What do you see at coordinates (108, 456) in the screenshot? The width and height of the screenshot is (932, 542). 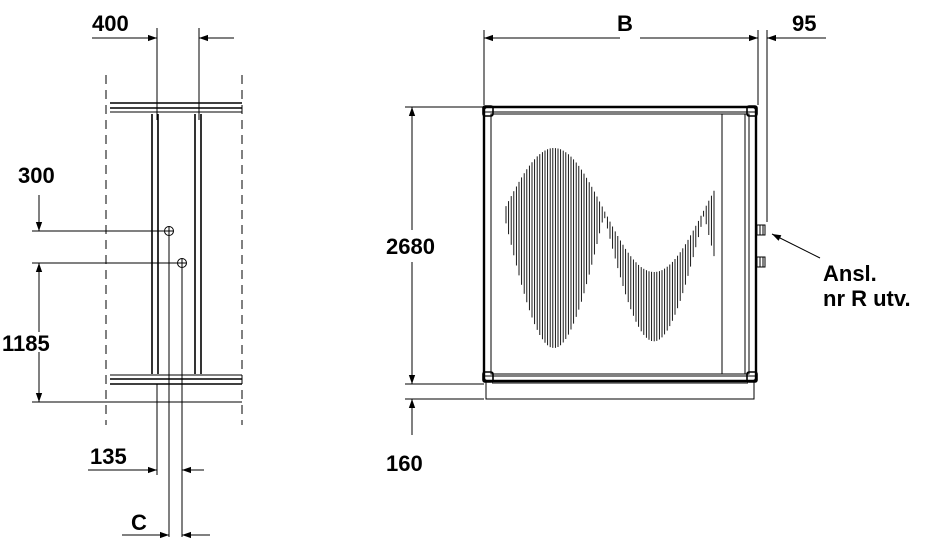 I see `dim-135-label: 135` at bounding box center [108, 456].